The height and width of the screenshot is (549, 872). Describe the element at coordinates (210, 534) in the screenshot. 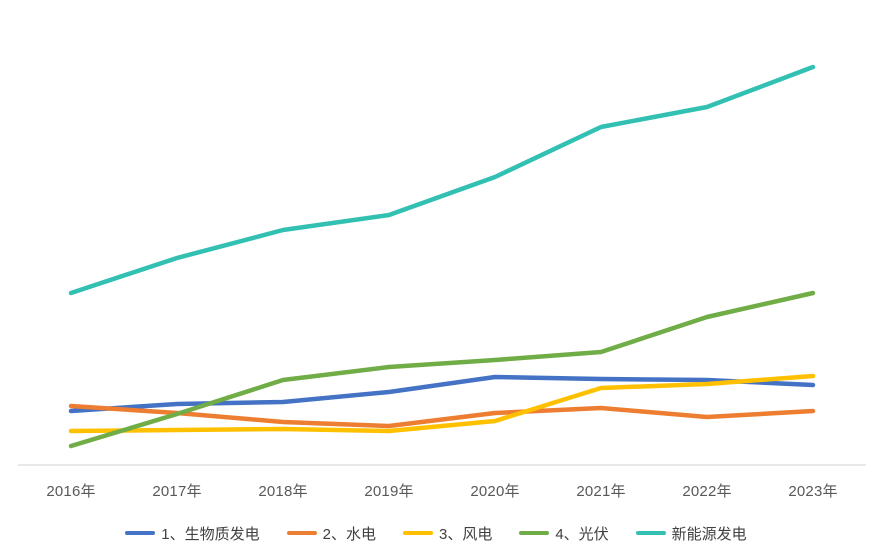

I see `legend-label: 1、生物质发电` at that location.